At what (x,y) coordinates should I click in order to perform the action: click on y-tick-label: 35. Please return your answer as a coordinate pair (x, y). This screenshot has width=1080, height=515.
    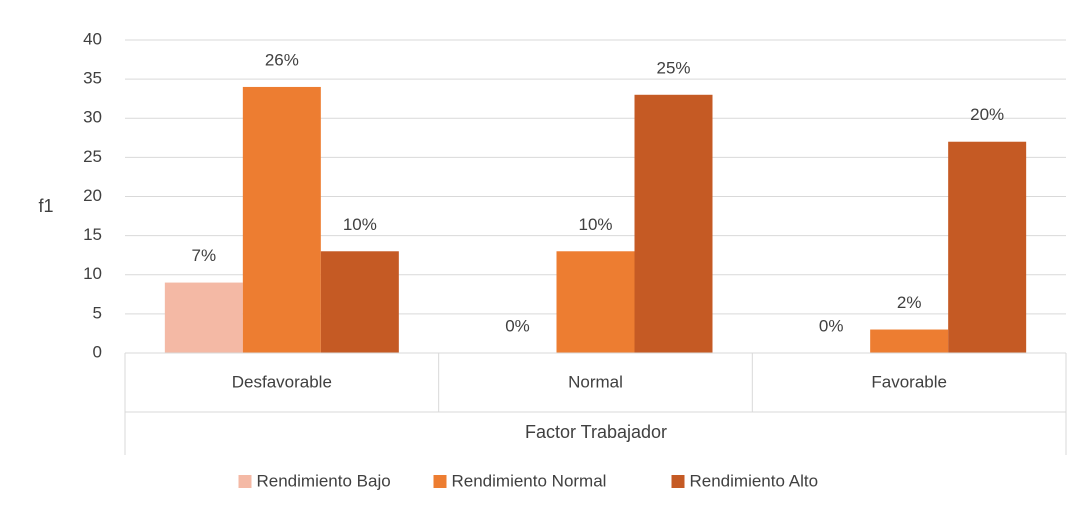
    Looking at the image, I should click on (92, 78).